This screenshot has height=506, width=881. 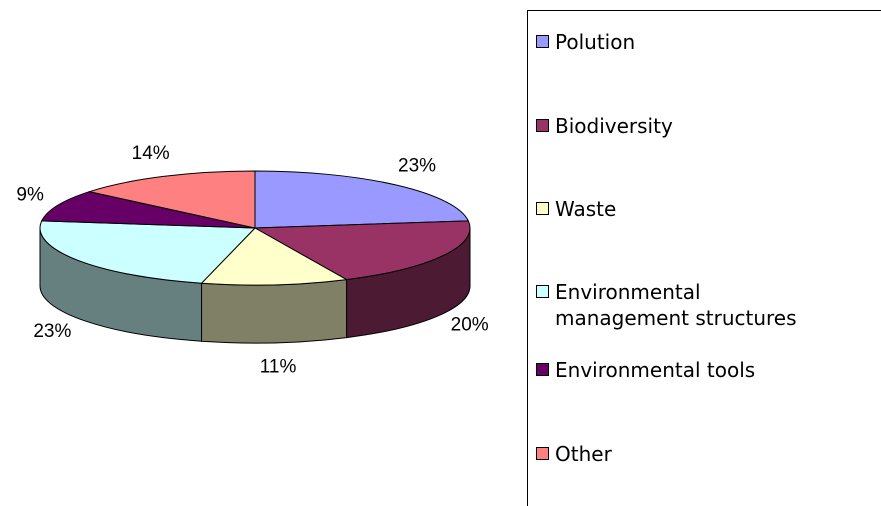 What do you see at coordinates (583, 454) in the screenshot?
I see `legend-label: Other` at bounding box center [583, 454].